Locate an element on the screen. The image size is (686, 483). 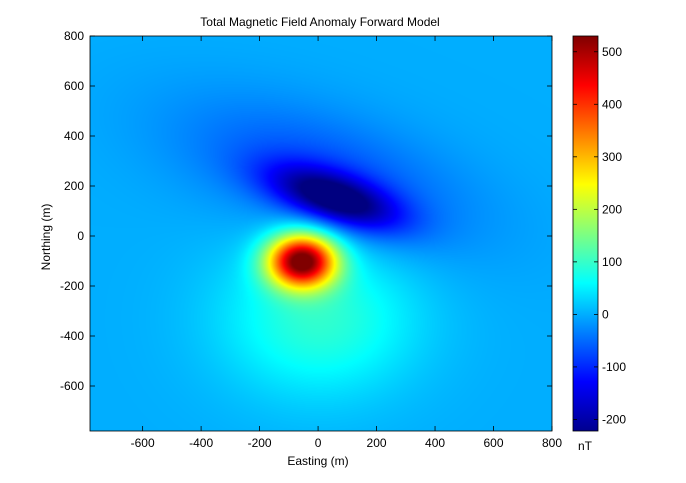
colorbar-ticks: 500 400 300 200 100 0 -100 -200 is located at coordinates (599, 235).